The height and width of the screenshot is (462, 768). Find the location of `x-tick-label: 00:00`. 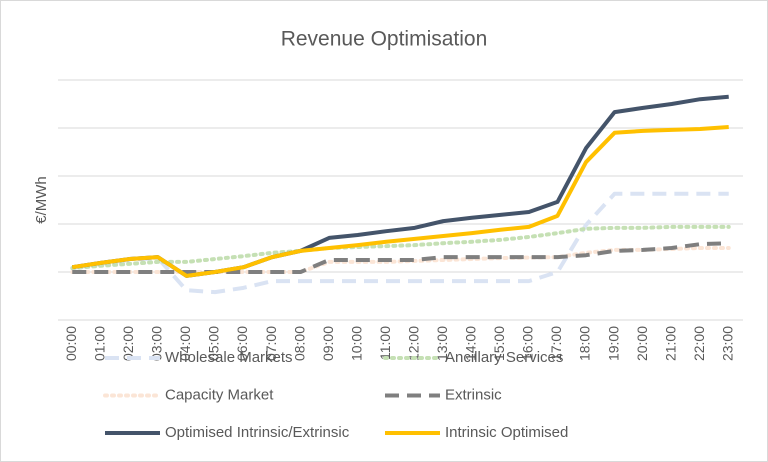

x-tick-label: 00:00 is located at coordinates (71, 343).